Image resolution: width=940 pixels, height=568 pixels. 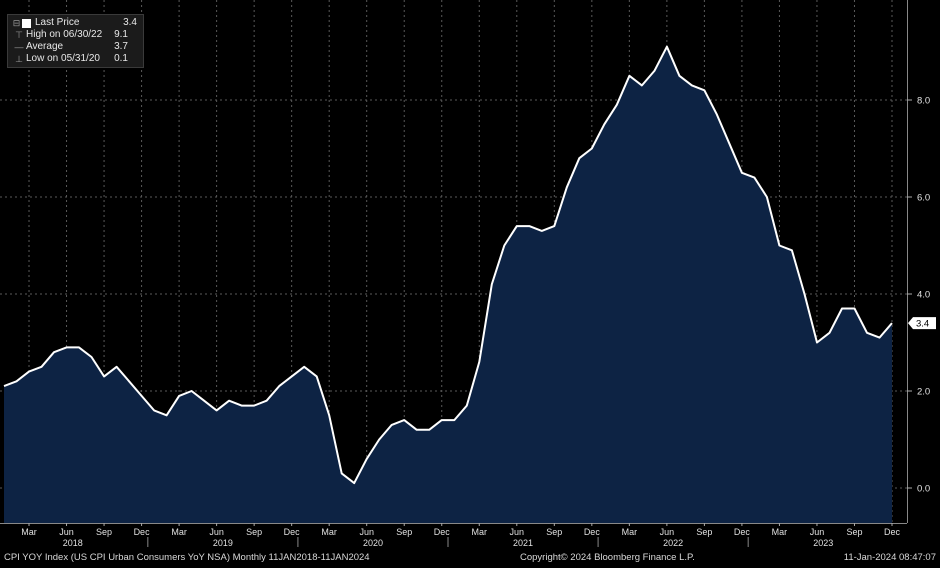 What do you see at coordinates (373, 543) in the screenshot?
I see `x-year-label: 2020` at bounding box center [373, 543].